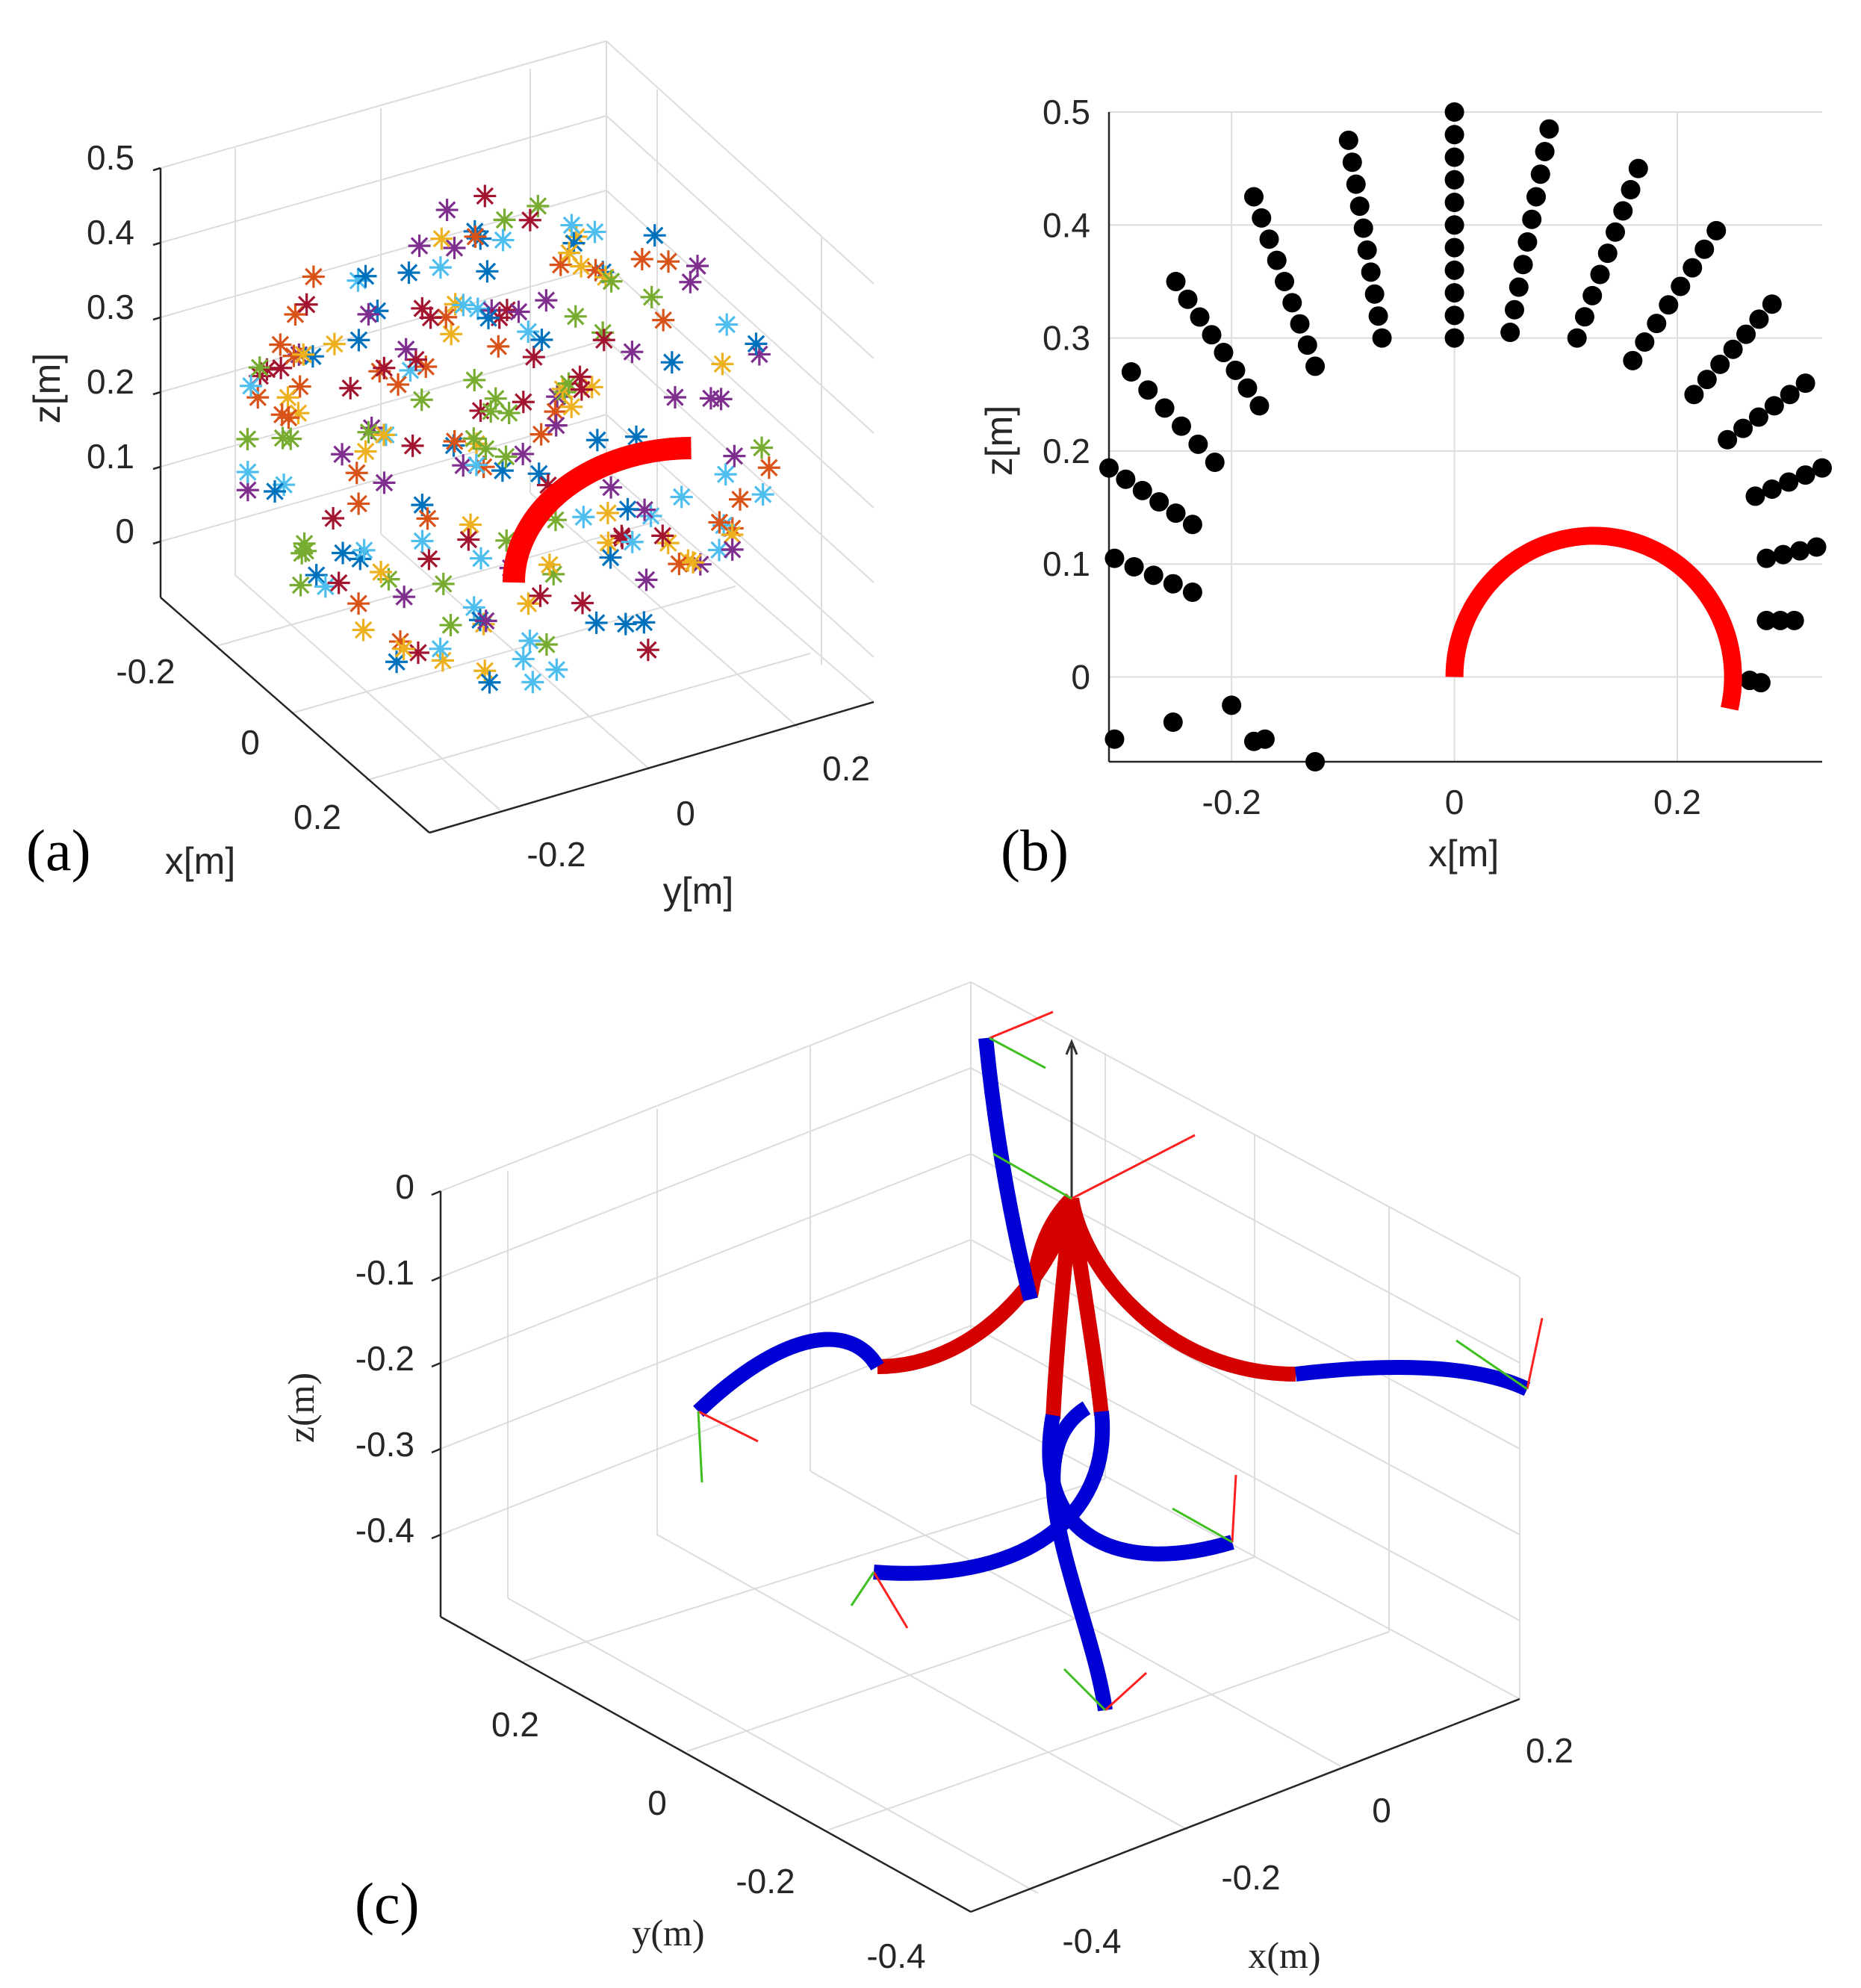 The image size is (1861, 1988). Describe the element at coordinates (110, 307) in the screenshot. I see `z-tick-label: 0.3` at that location.